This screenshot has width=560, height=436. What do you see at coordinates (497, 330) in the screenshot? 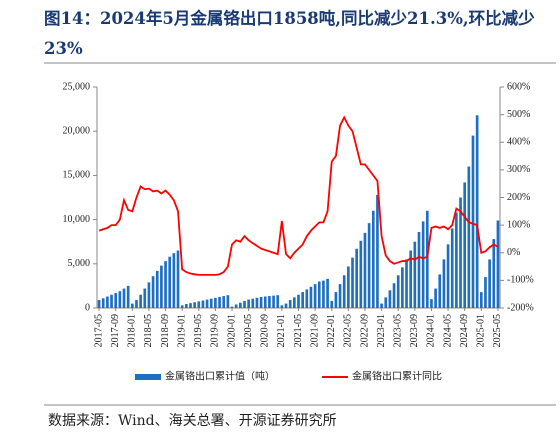
I see `x-tick-label: 2025-05` at bounding box center [497, 330].